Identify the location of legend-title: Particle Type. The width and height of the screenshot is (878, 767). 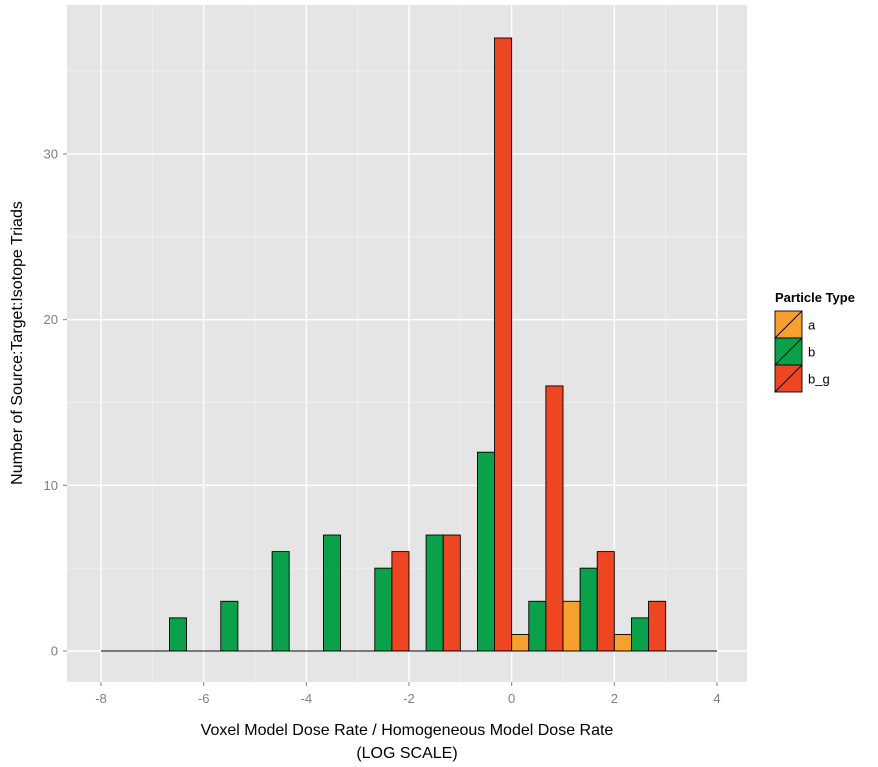
(815, 297).